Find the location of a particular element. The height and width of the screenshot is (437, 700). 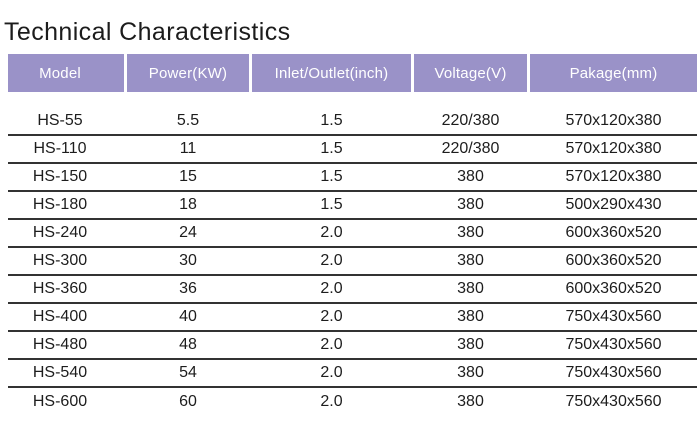

cell-power: 60 is located at coordinates (188, 401).